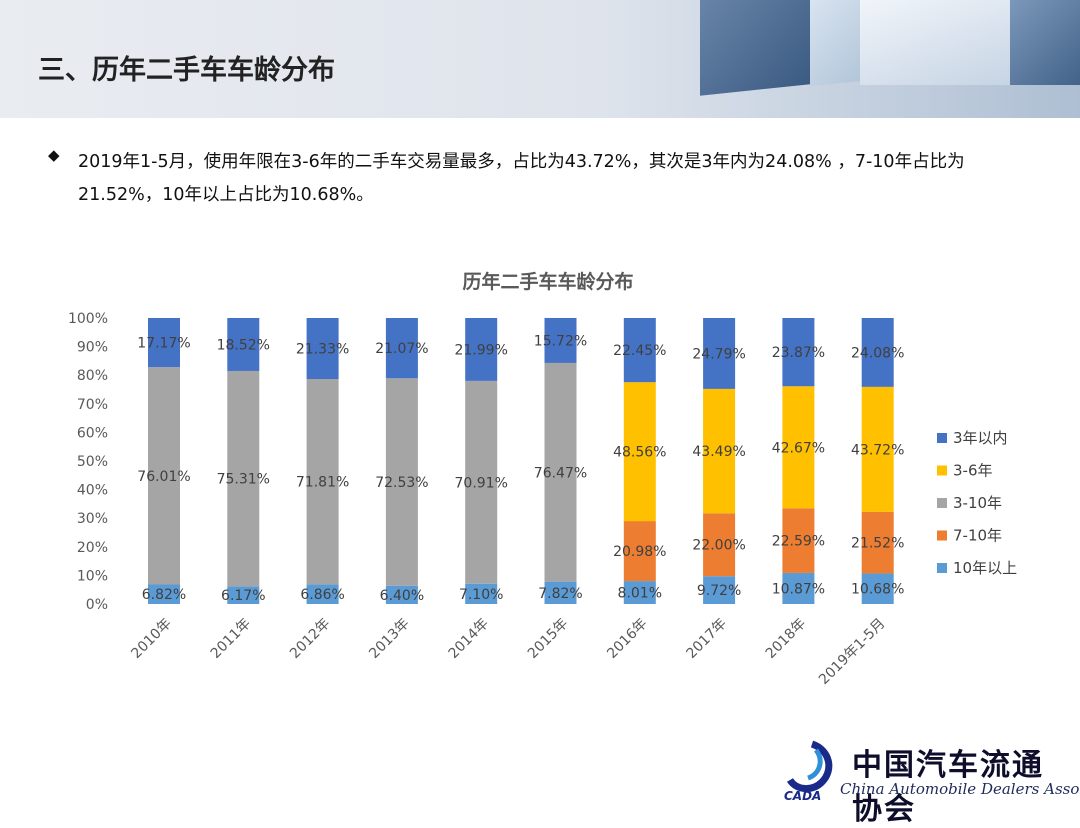 The width and height of the screenshot is (1080, 828). What do you see at coordinates (186, 70) in the screenshot?
I see `page-title: 三、历年二手车车龄分布` at bounding box center [186, 70].